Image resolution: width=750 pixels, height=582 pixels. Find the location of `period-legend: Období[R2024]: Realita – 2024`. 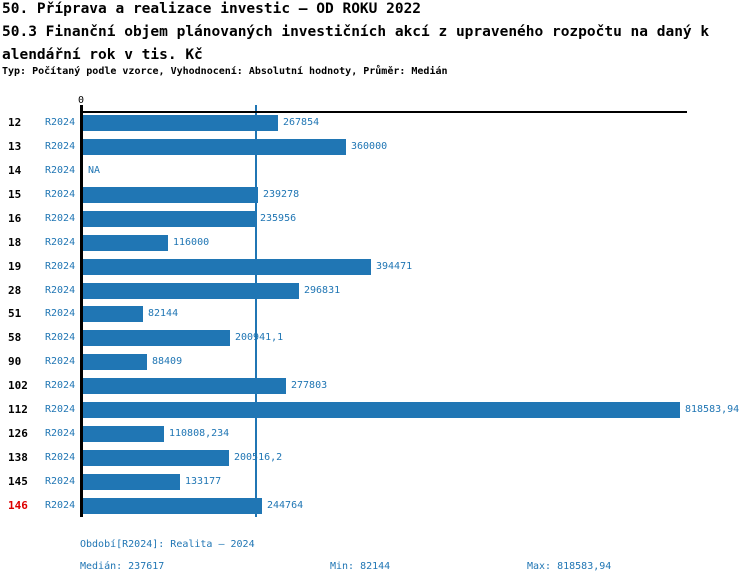

period-legend: Období[R2024]: Realita – 2024 is located at coordinates (167, 544).